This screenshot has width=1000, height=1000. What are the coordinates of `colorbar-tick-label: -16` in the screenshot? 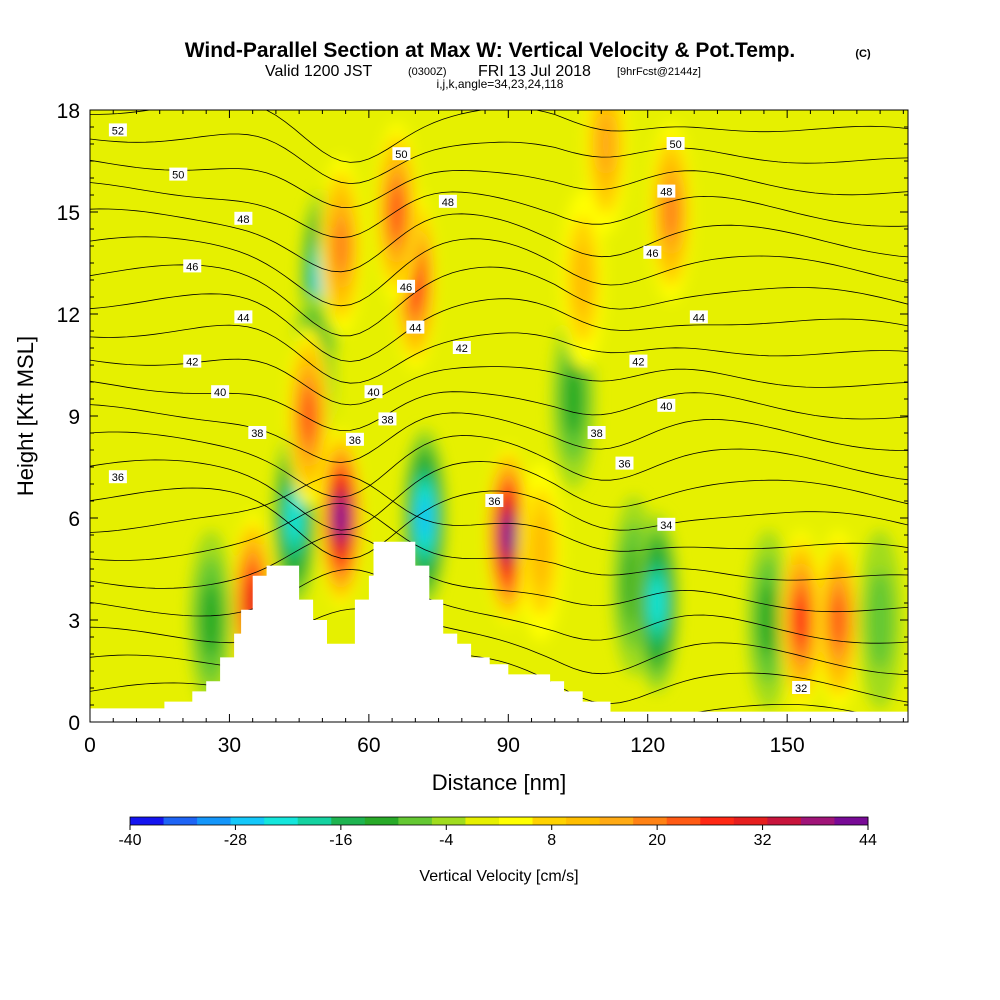 It's located at (340, 840).